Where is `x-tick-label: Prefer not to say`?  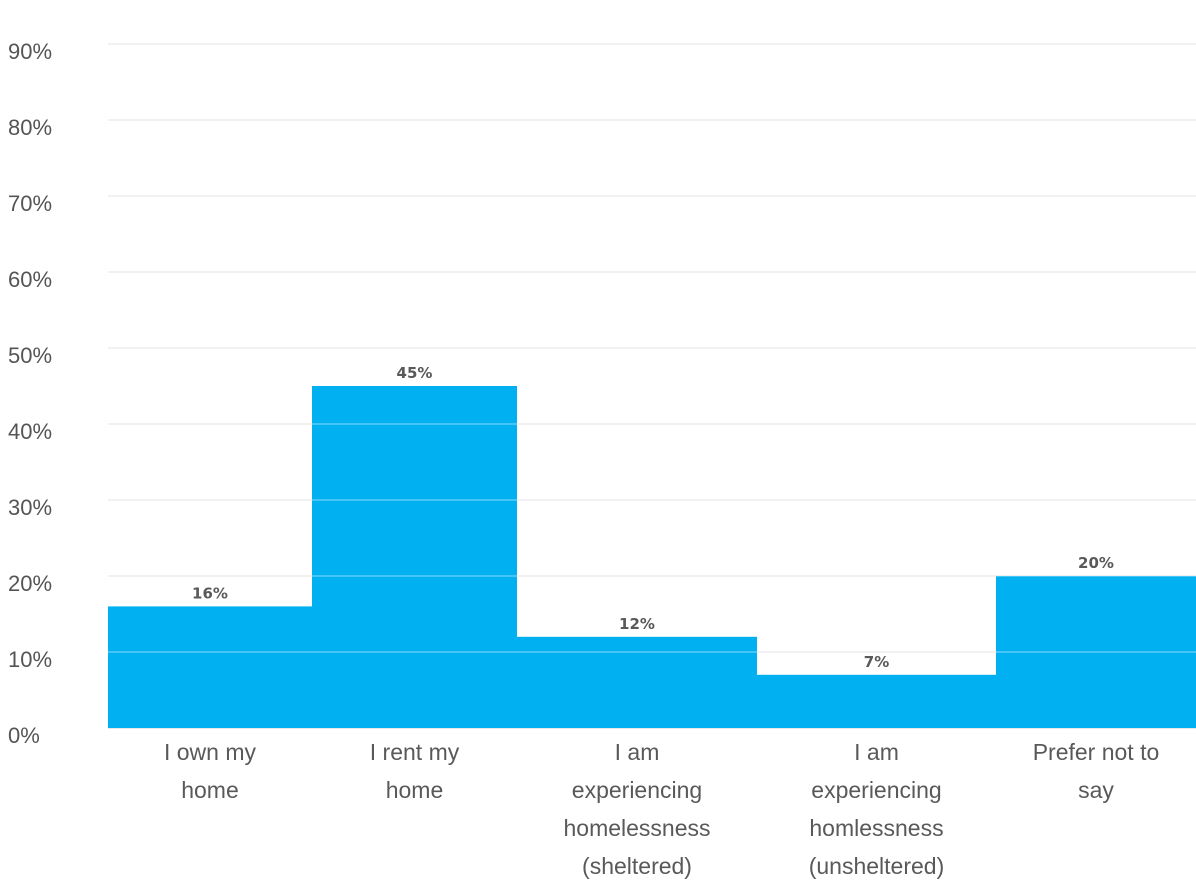
x-tick-label: Prefer not to say is located at coordinates (1096, 771).